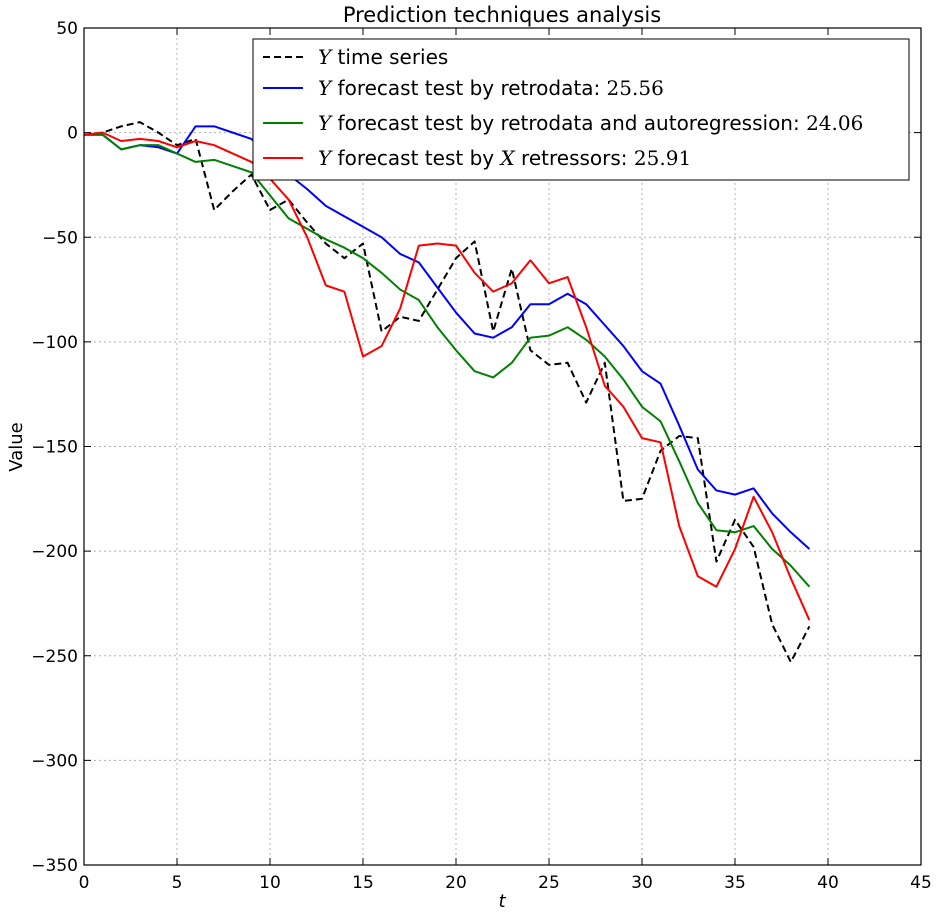  Describe the element at coordinates (54, 448) in the screenshot. I see `y-tick-label: −150` at that location.